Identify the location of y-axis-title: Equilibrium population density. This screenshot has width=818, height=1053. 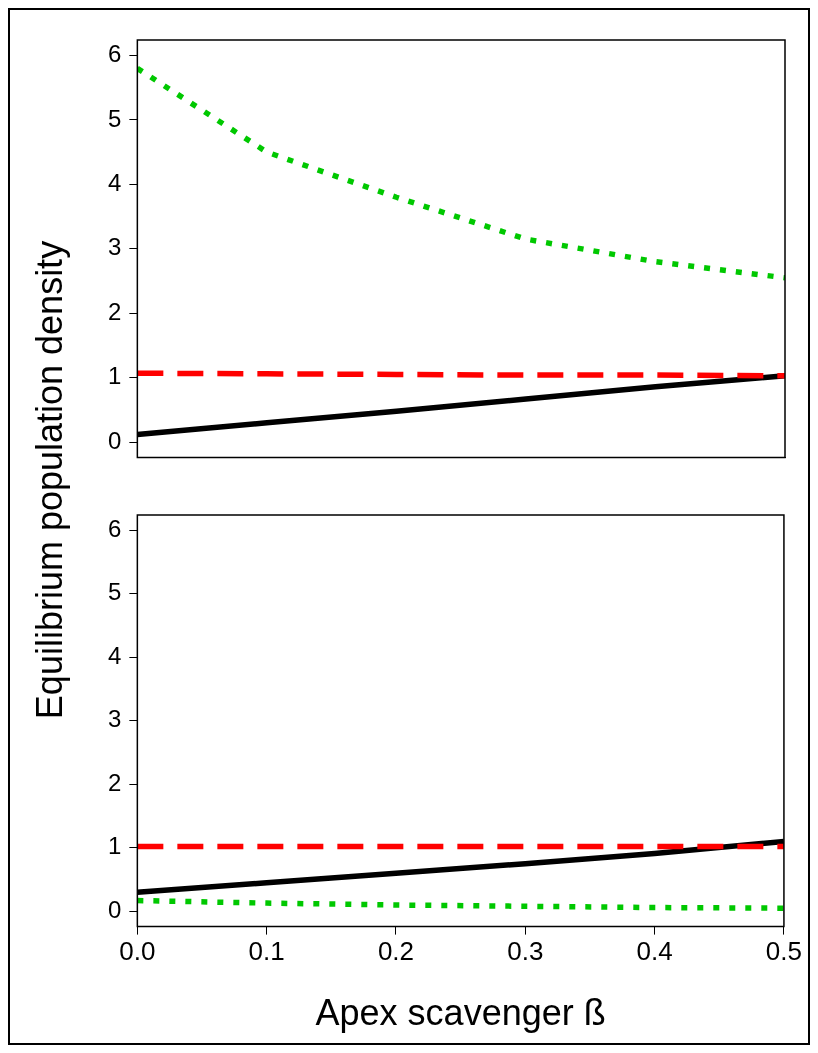
(49, 480).